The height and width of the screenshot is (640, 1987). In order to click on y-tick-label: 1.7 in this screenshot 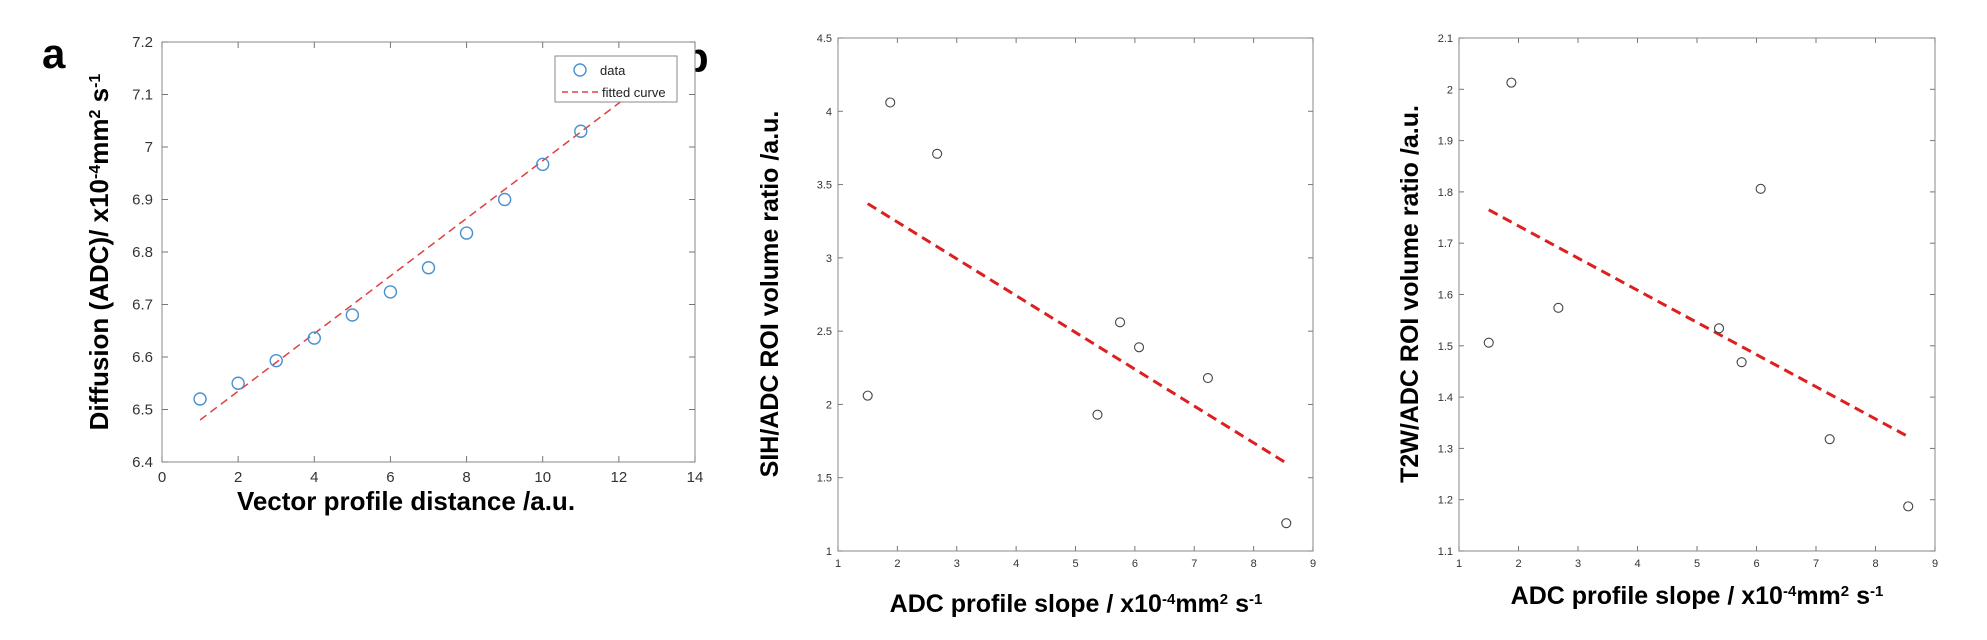, I will do `click(1445, 244)`.